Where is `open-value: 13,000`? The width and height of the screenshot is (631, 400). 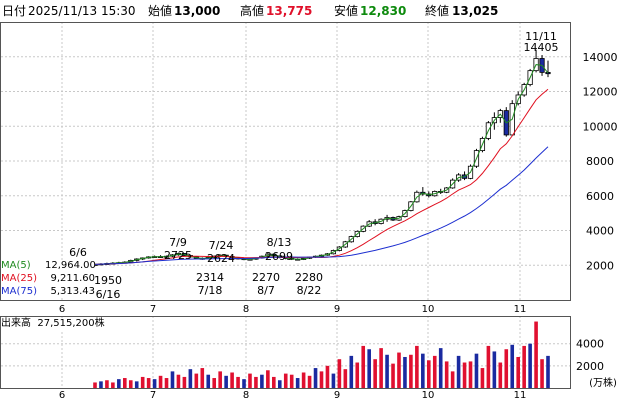 open-value: 13,000 is located at coordinates (197, 11).